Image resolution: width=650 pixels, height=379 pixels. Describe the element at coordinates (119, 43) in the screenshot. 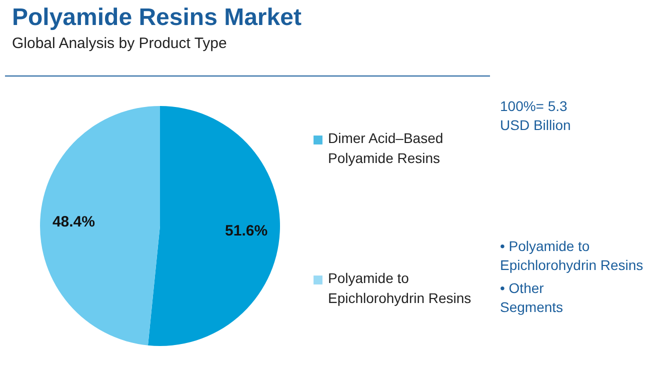

I see `chart-subtitle: Global Analysis by Product Type` at that location.